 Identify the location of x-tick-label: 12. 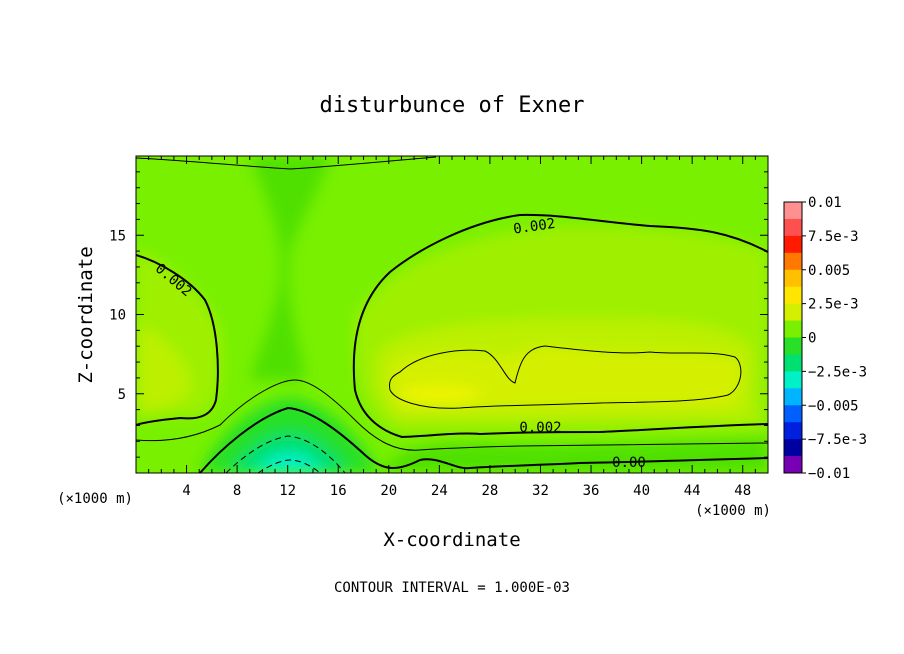
(287, 491).